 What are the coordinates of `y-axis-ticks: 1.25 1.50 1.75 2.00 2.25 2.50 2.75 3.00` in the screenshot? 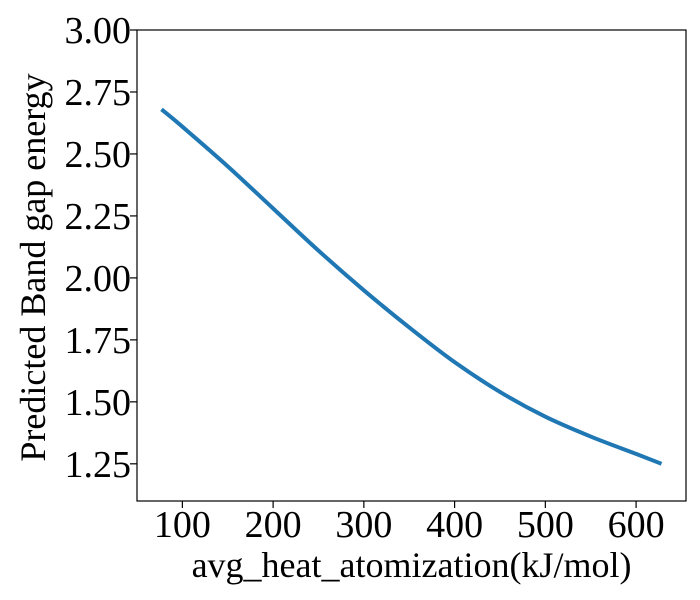 It's located at (101, 248).